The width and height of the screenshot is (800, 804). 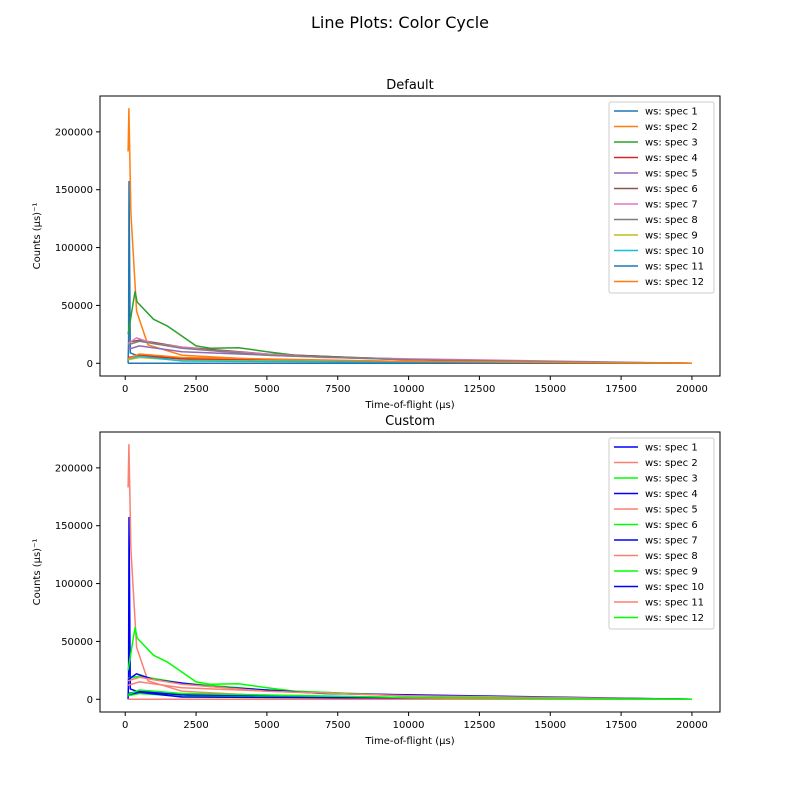 What do you see at coordinates (410, 421) in the screenshot?
I see `subplot-title: Custom` at bounding box center [410, 421].